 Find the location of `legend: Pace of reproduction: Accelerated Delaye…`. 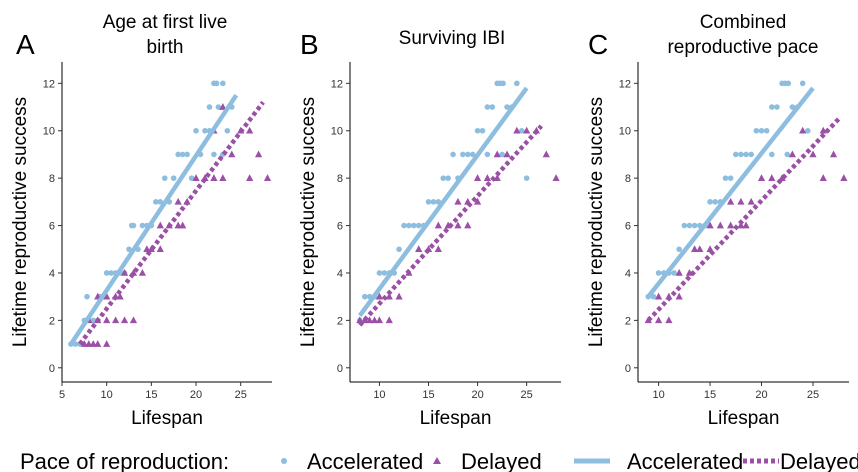

legend: Pace of reproduction: Accelerated Delaye… is located at coordinates (439, 460).